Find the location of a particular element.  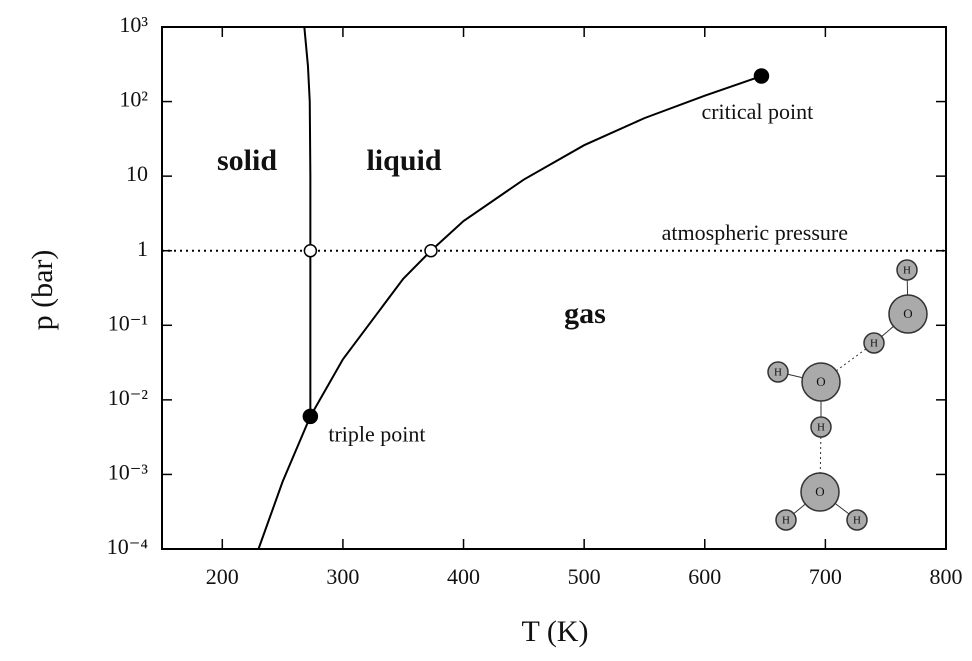

region-label: solid is located at coordinates (247, 160).